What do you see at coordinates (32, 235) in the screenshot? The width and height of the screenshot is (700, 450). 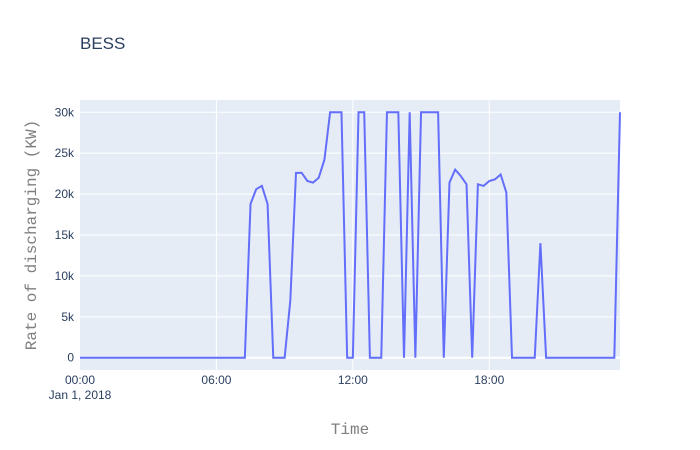 I see `y-axis-title: Rate of discharging (KW)` at bounding box center [32, 235].